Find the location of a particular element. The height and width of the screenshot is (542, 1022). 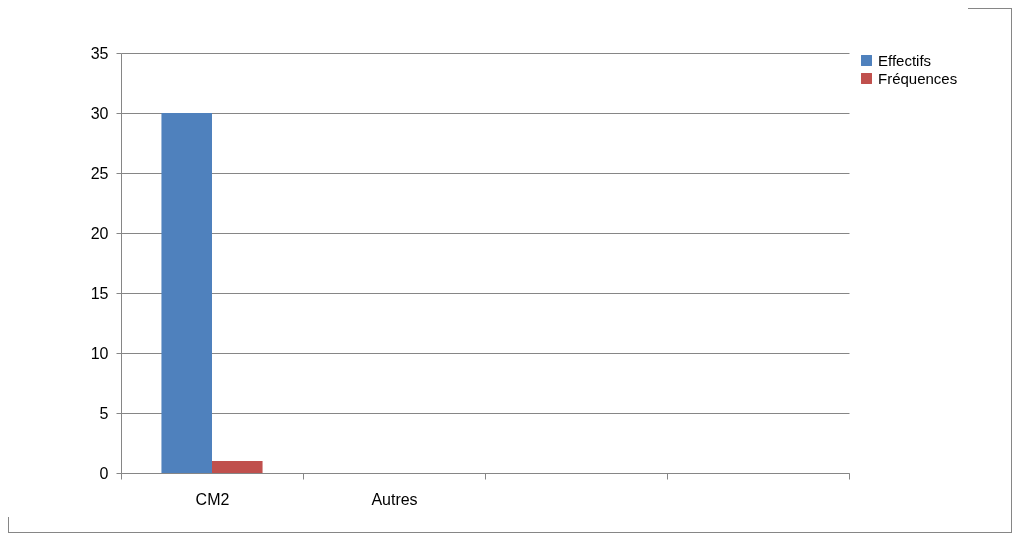

y-tick-label: 0 is located at coordinates (104, 473).